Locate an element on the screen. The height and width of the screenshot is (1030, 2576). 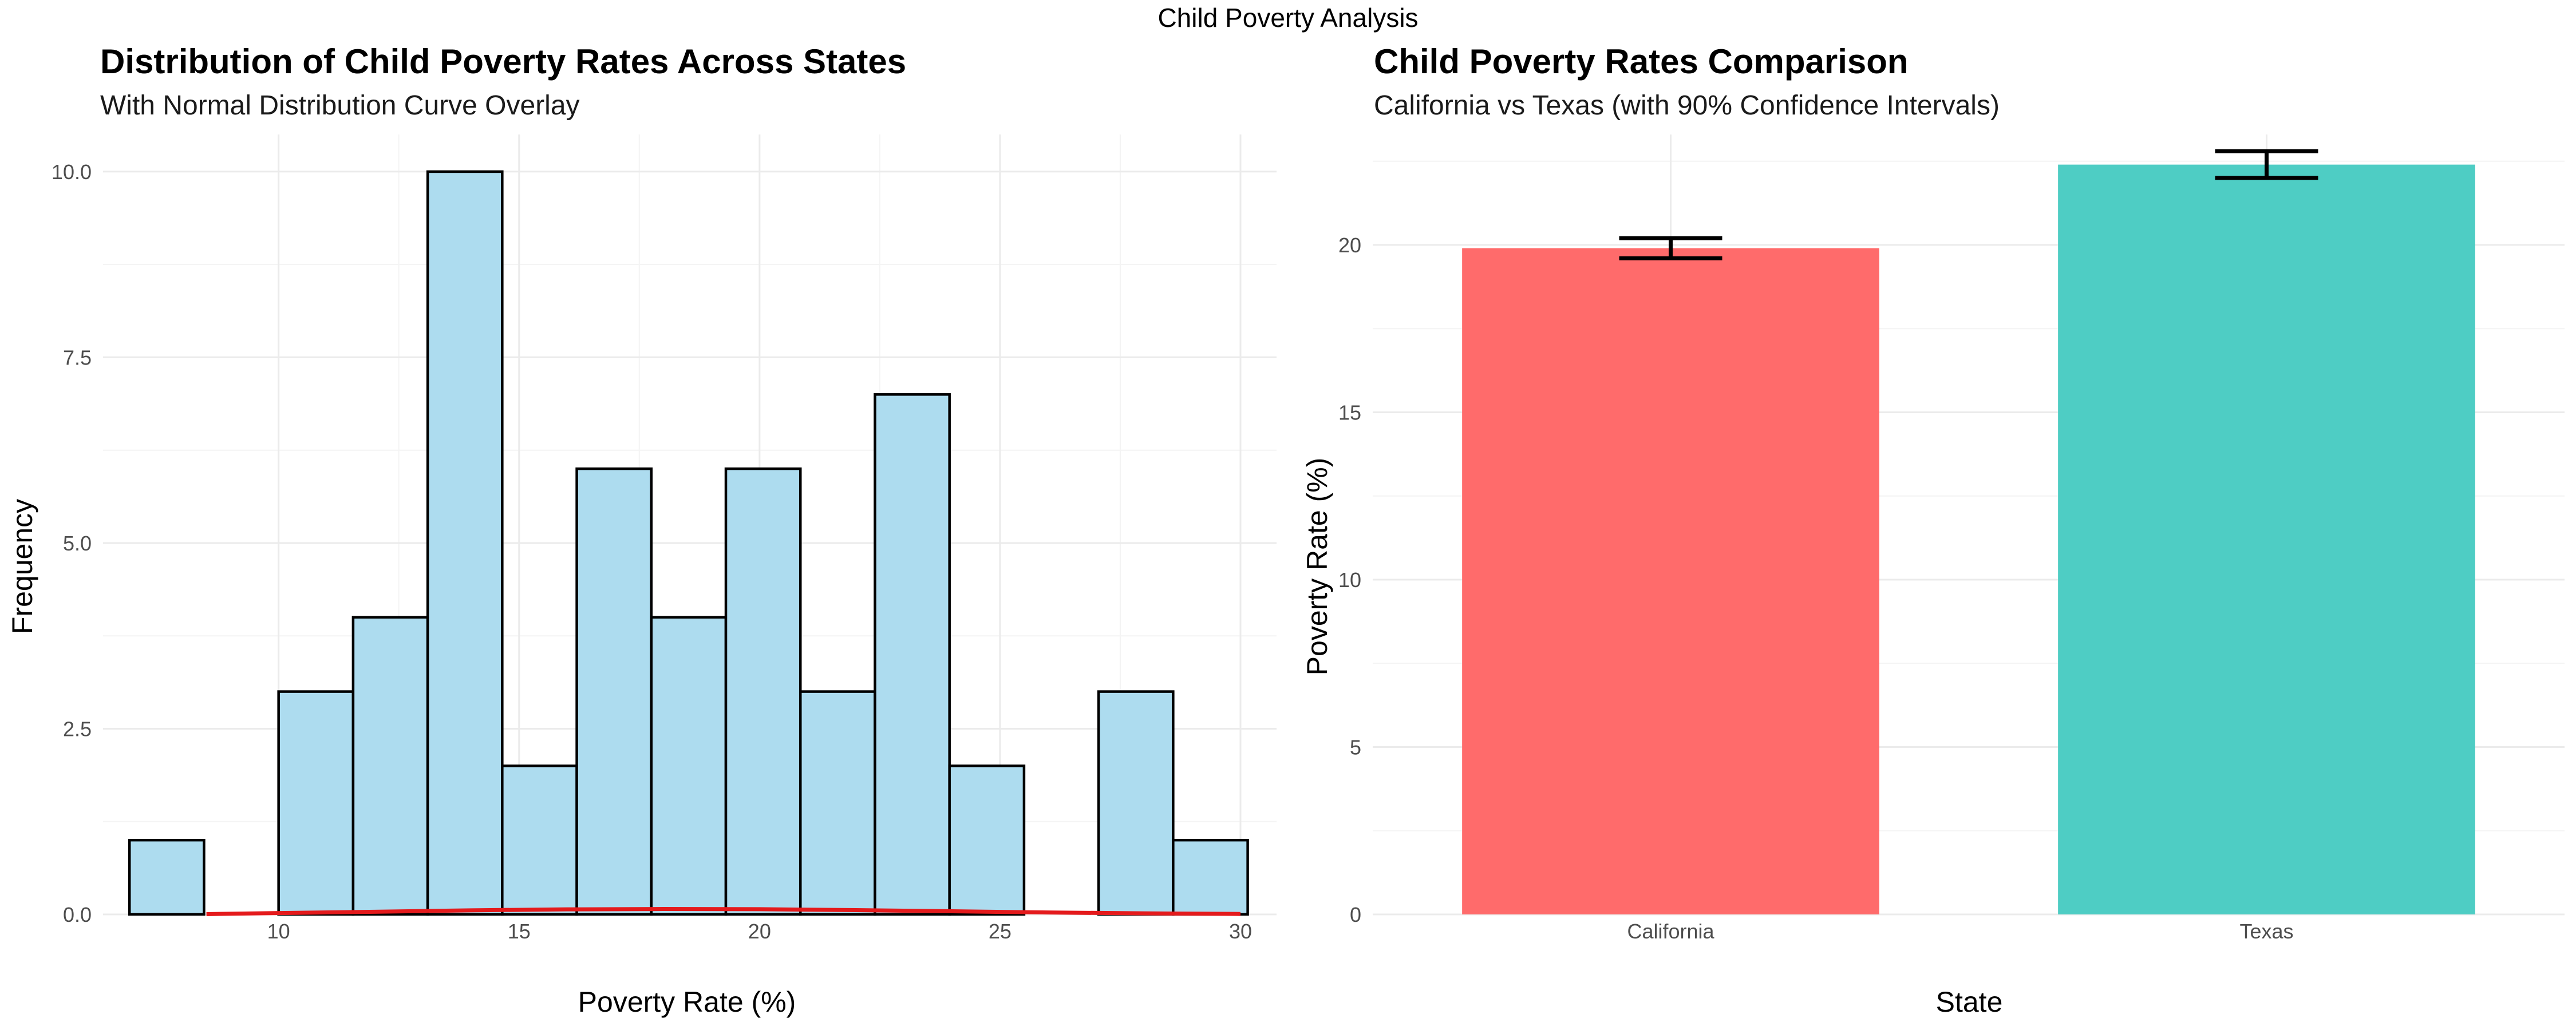
comparison-x-tick-label: Texas is located at coordinates (2266, 931).